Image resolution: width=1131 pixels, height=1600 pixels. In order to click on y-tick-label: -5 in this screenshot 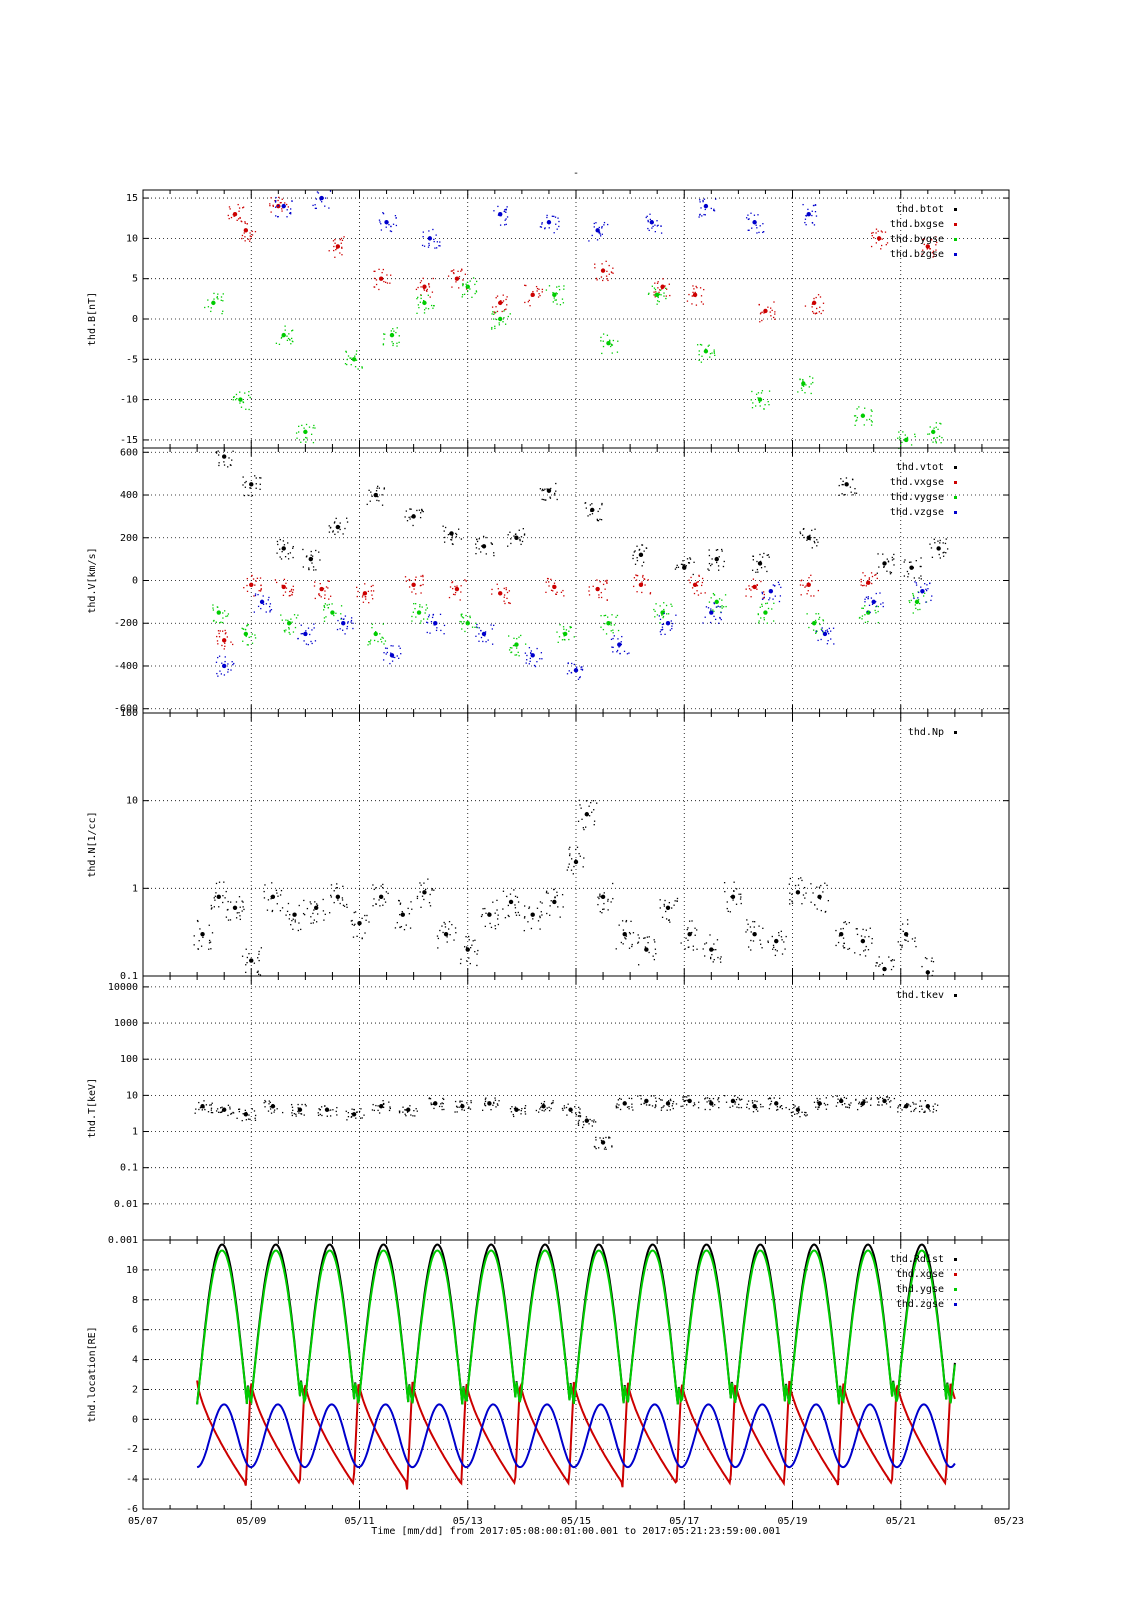, I will do `click(132, 359)`.